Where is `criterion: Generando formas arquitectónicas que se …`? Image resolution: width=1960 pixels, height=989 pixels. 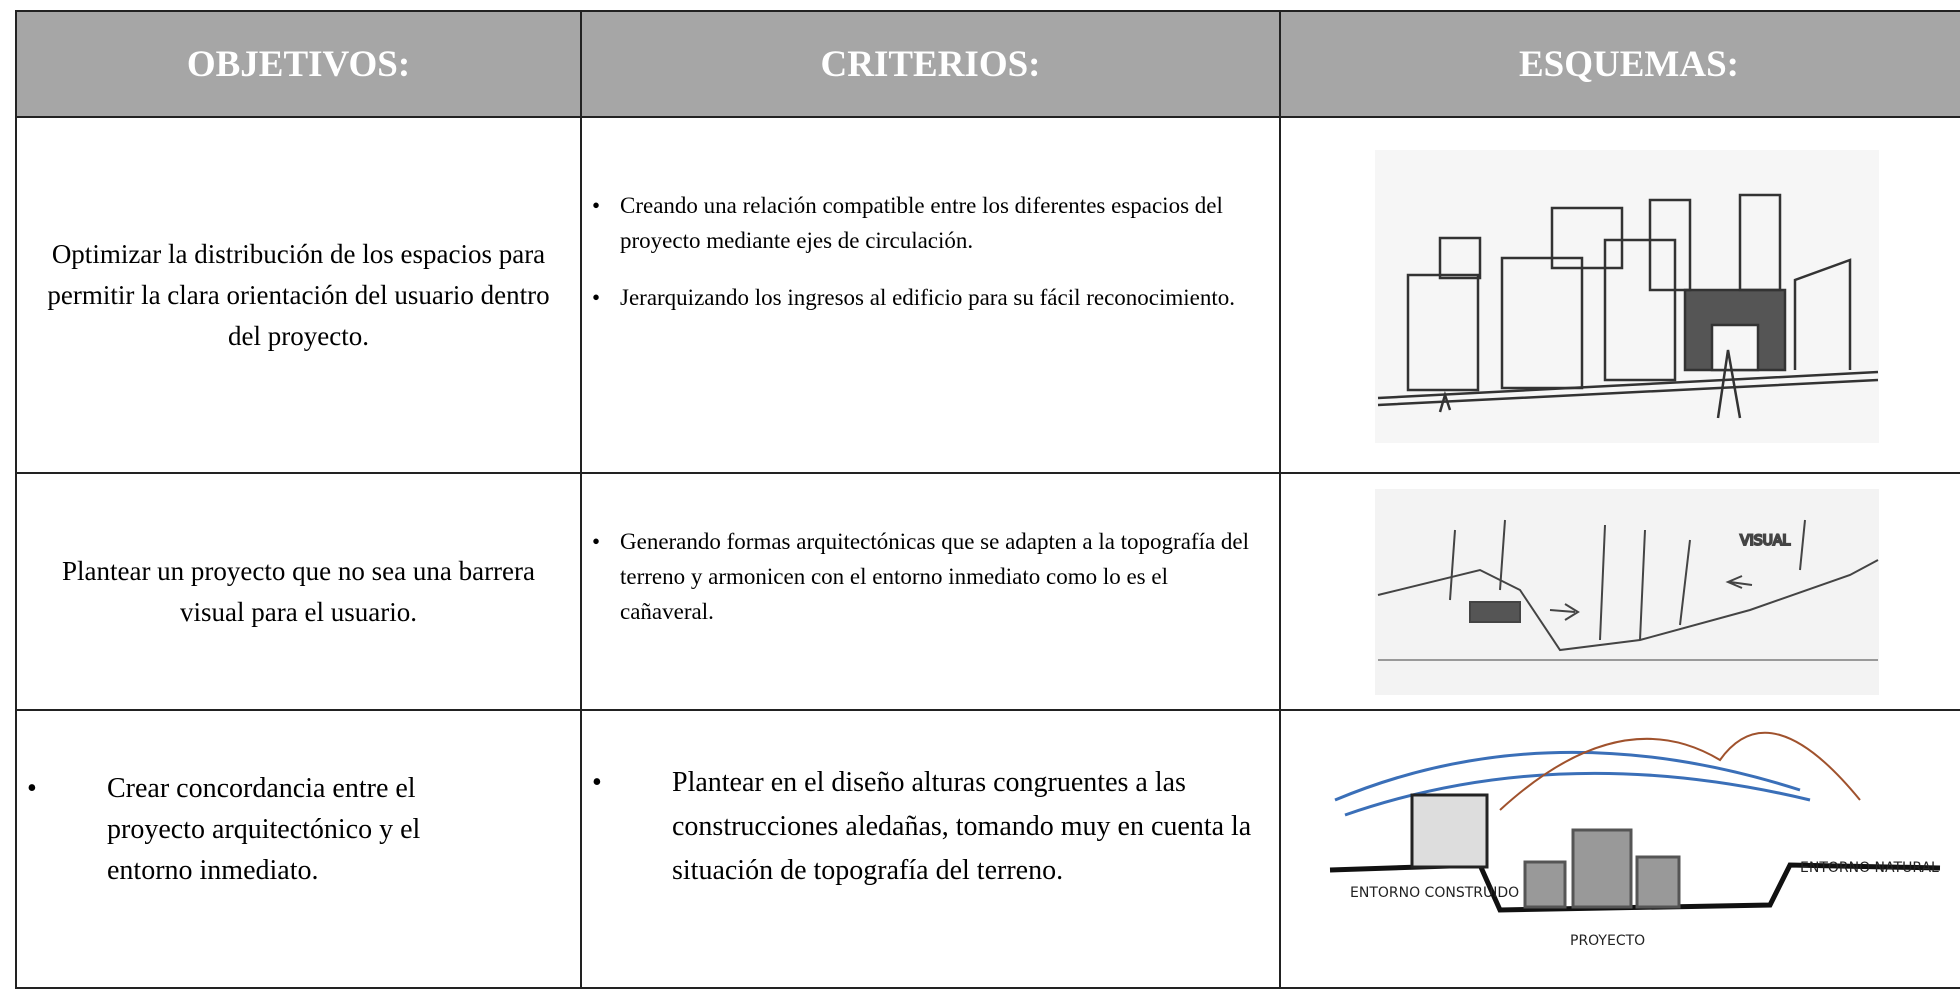 criterion: Generando formas arquitectónicas que se … is located at coordinates (920, 576).